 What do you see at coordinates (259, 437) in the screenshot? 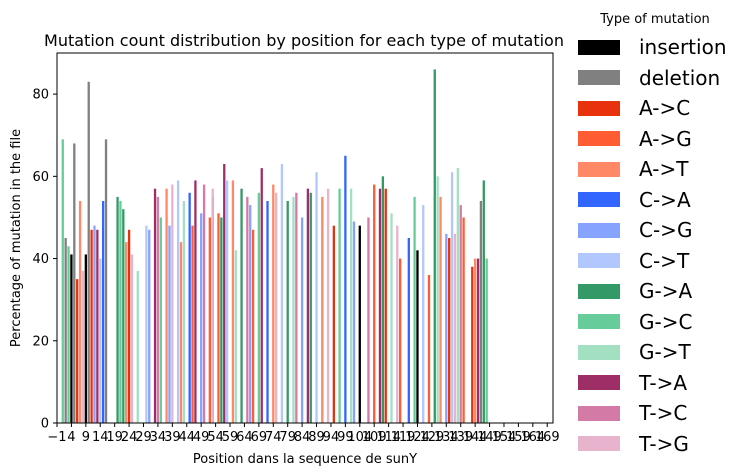
I see `x-tick-label: 69` at bounding box center [259, 437].